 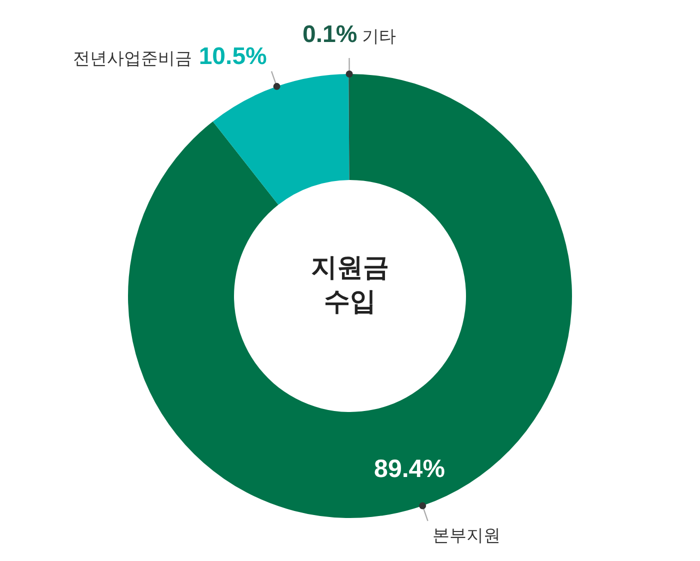 I want to click on data-label: 10.5%, so click(x=229, y=56).